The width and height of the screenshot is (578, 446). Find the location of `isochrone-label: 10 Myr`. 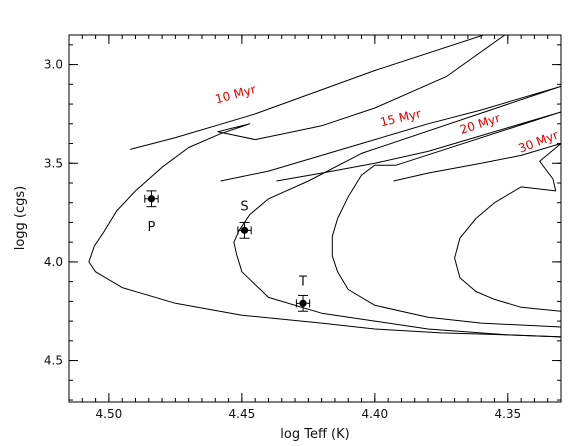

isochrone-label: 10 Myr is located at coordinates (236, 94).